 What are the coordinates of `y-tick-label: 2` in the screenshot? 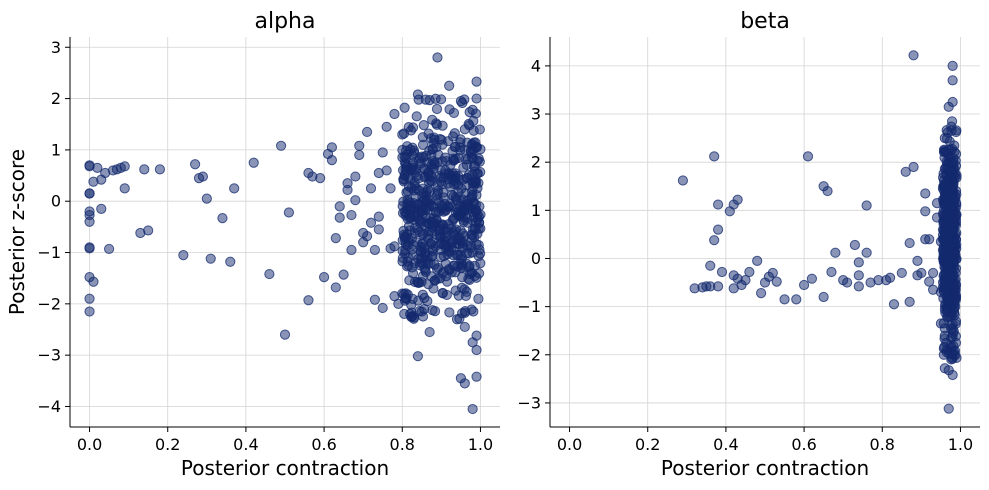 It's located at (56, 98).